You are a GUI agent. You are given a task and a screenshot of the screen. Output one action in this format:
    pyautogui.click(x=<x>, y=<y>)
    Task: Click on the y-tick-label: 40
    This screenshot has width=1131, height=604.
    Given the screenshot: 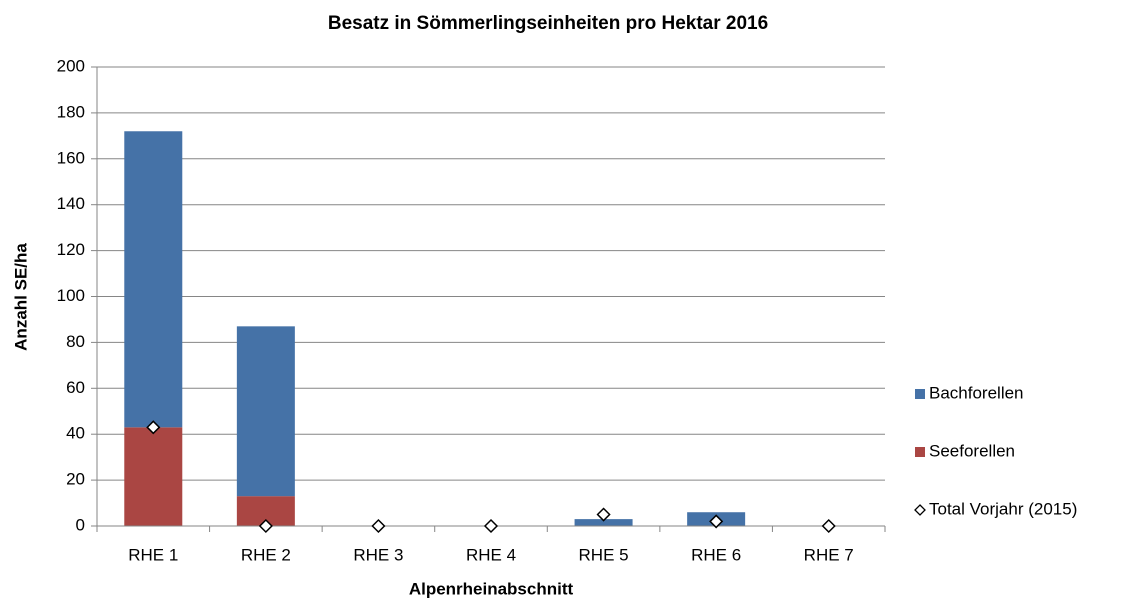 What is the action you would take?
    pyautogui.click(x=75, y=433)
    